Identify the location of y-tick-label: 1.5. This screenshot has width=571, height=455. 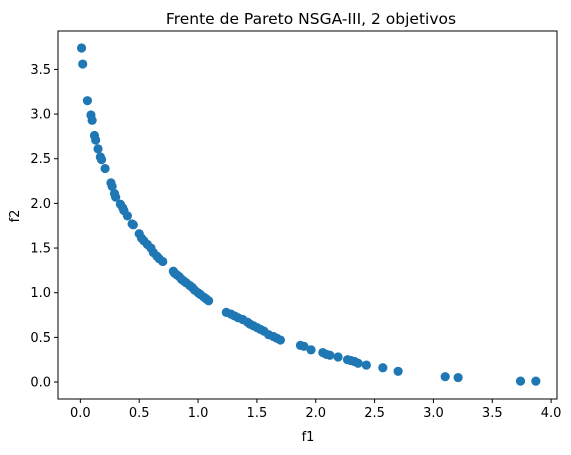
(40, 249).